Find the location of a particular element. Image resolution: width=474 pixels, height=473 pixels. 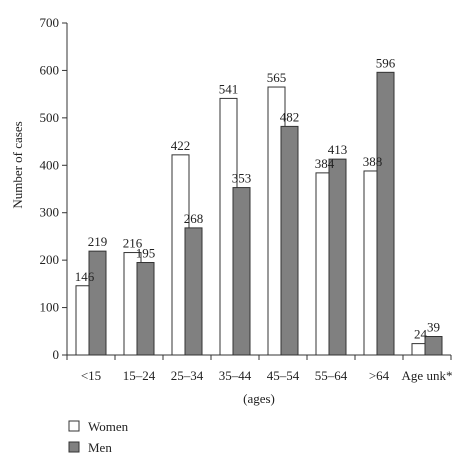

legend-label-men: Men is located at coordinates (100, 447).